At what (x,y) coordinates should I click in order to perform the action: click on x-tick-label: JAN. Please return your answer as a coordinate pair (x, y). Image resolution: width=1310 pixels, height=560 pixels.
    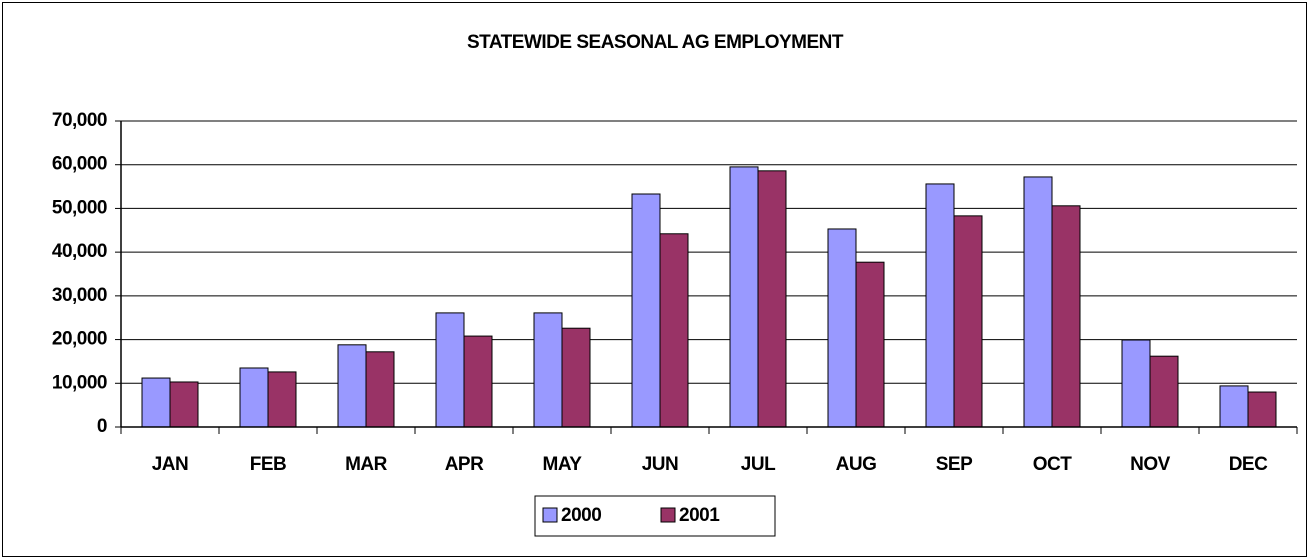
    Looking at the image, I should click on (170, 464).